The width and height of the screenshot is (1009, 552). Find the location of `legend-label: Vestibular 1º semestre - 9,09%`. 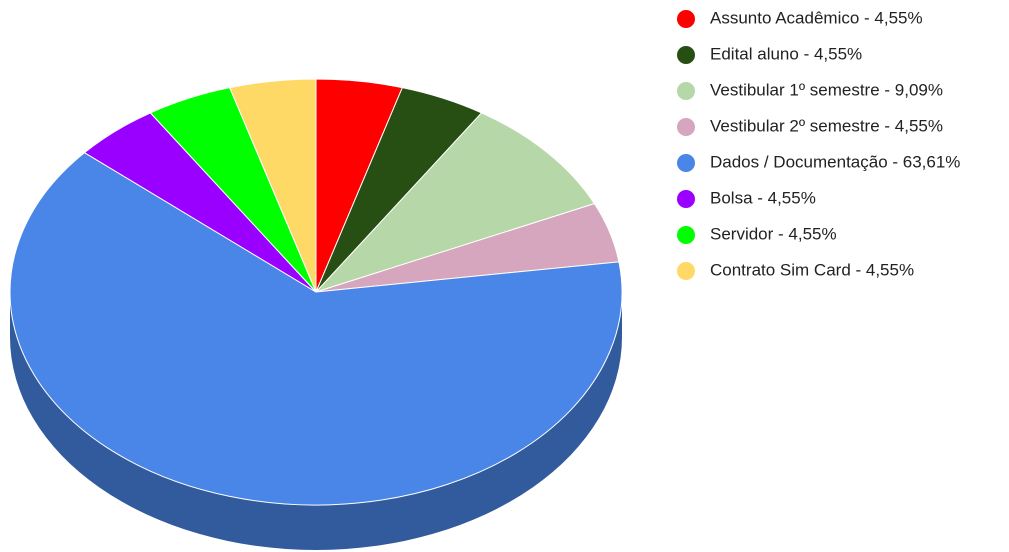

legend-label: Vestibular 1º semestre - 9,09% is located at coordinates (826, 89).